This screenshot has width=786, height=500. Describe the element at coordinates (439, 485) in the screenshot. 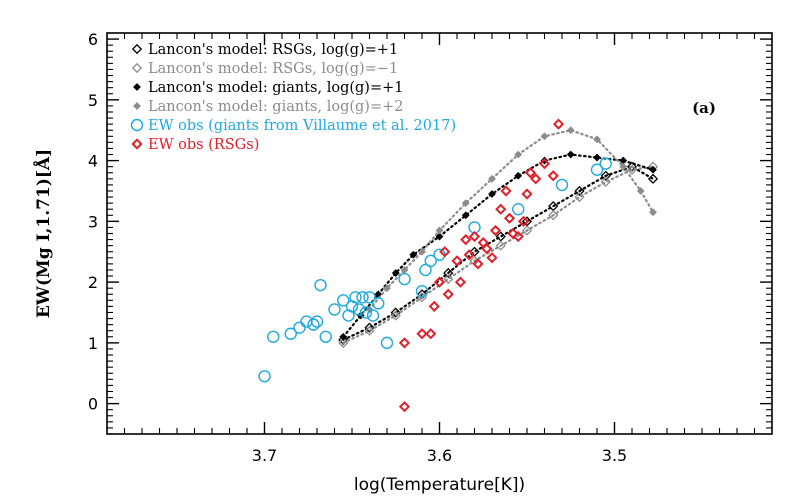

I see `x-axis-title: log(Temperature[K])` at that location.